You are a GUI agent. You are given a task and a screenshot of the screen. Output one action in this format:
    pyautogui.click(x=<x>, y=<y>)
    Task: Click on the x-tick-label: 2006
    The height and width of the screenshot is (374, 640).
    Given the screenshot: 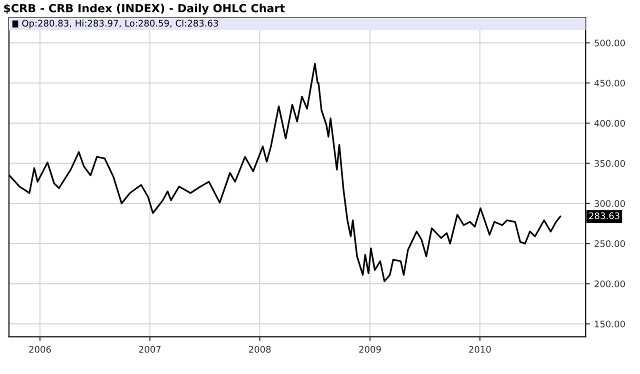 What is the action you would take?
    pyautogui.click(x=40, y=349)
    